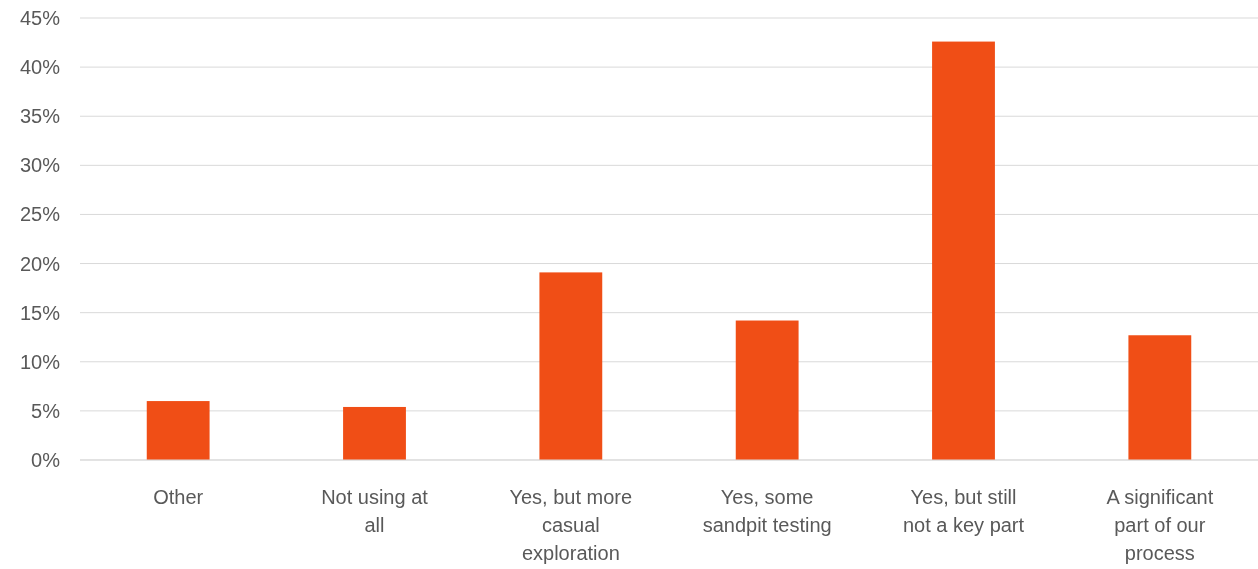 The image size is (1258, 569). I want to click on y-tick-label: 15%, so click(40, 312).